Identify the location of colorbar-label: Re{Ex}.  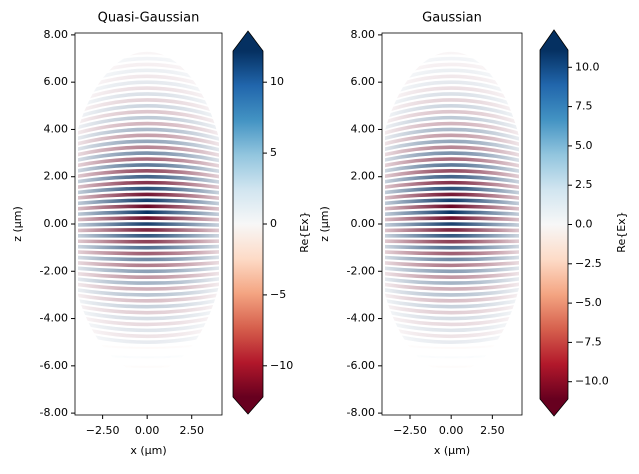
(621, 231).